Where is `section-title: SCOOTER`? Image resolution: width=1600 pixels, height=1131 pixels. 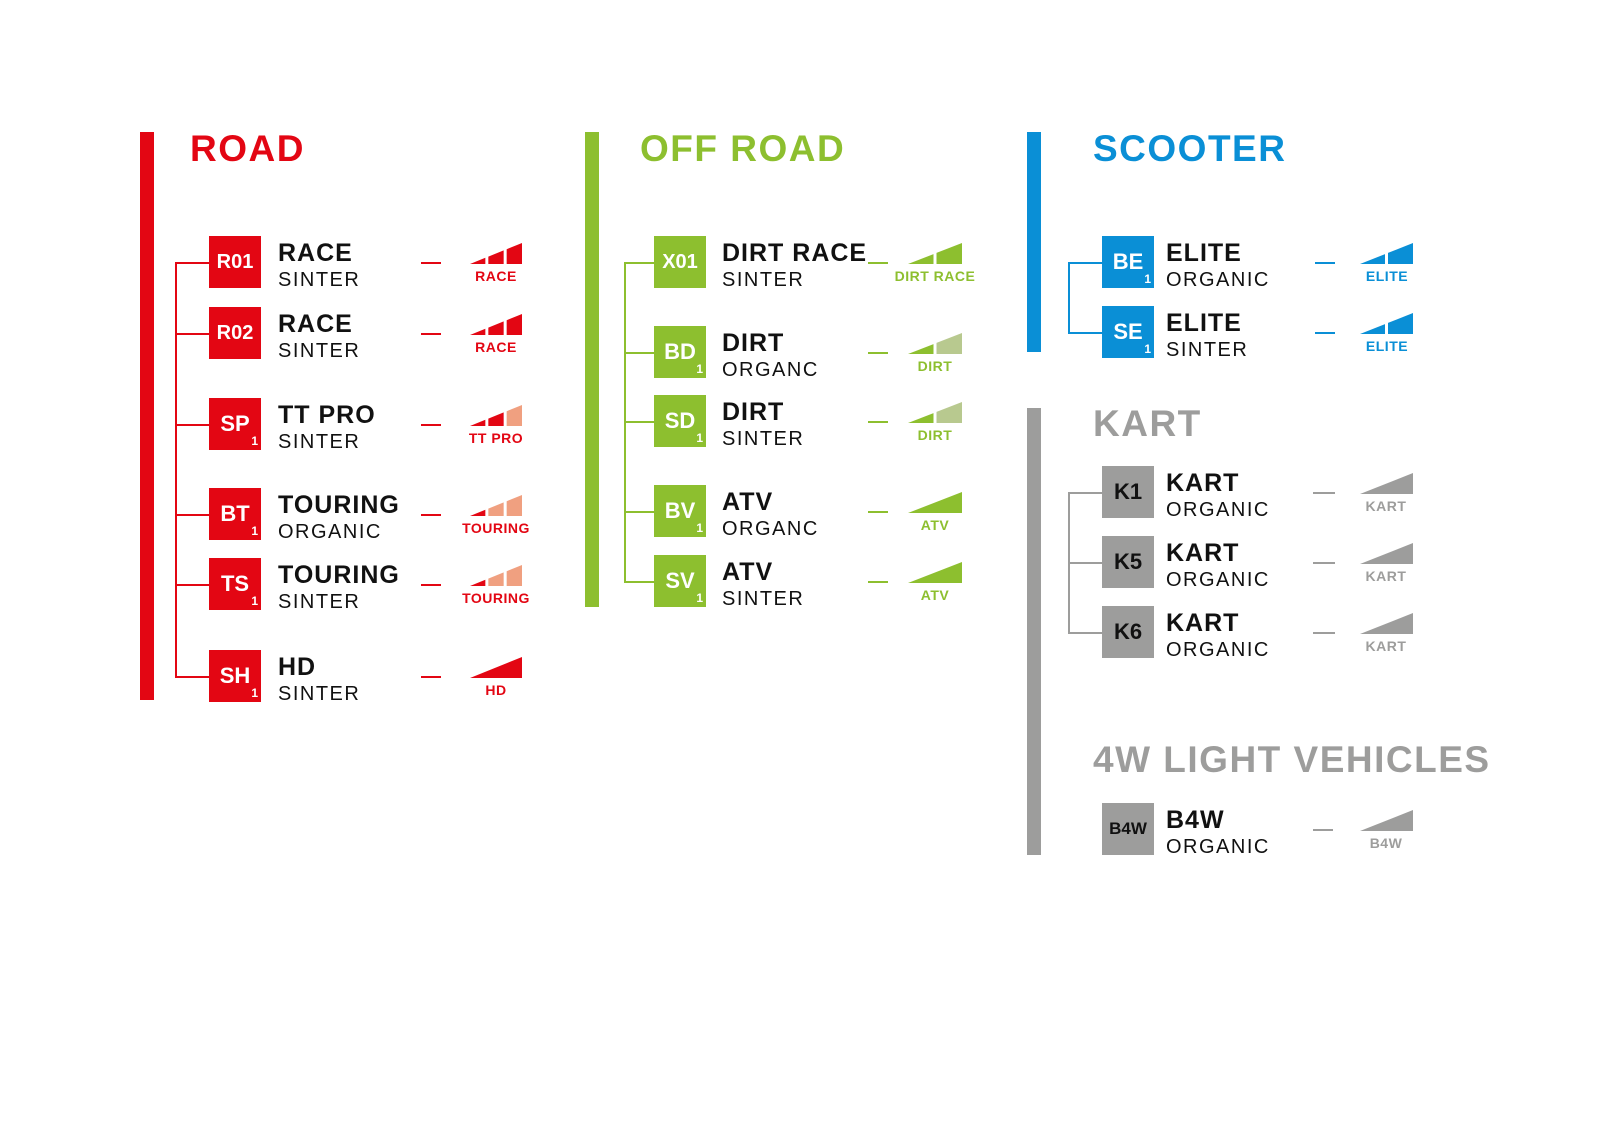
section-title: SCOOTER is located at coordinates (1190, 148).